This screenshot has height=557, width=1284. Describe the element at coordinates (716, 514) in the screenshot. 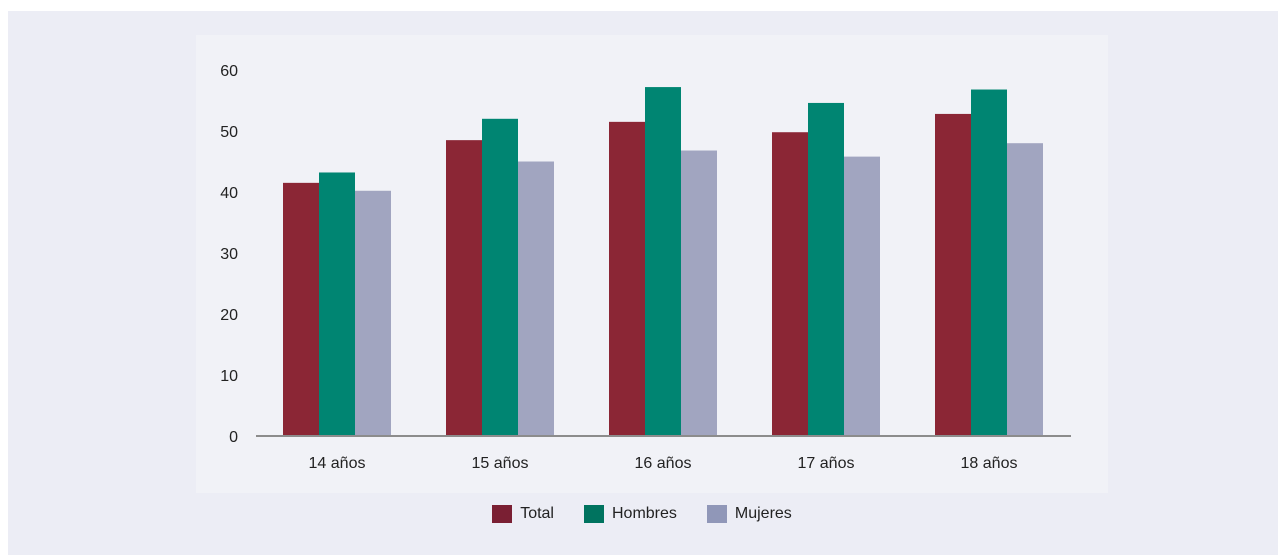

I see `legend-swatch-mujeres` at that location.